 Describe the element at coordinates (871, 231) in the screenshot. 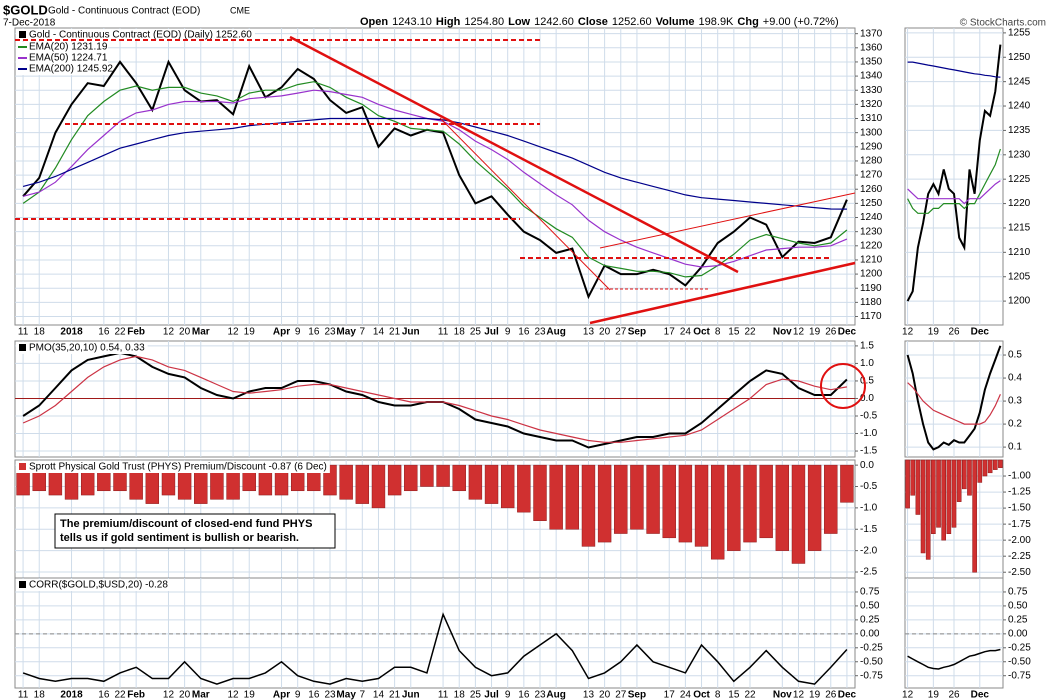

I see `y-tick-label: 1230` at that location.